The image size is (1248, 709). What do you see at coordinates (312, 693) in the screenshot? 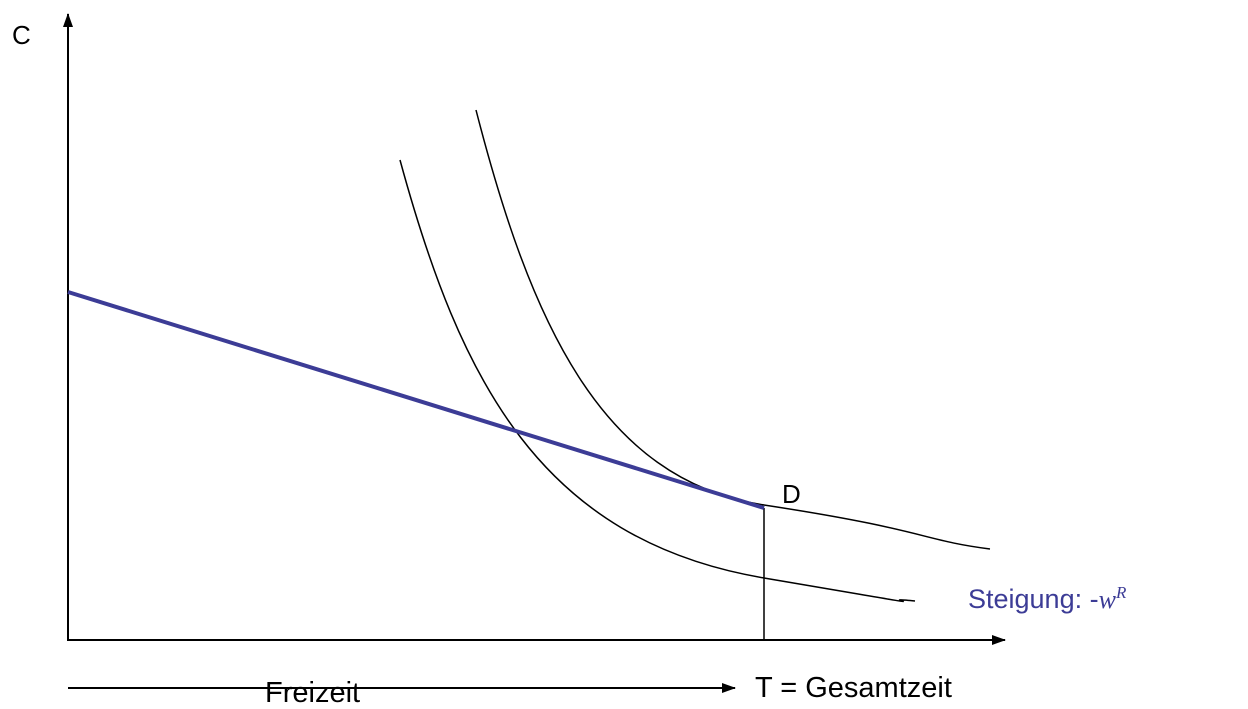
I see `x-axis-label: Freizeit` at bounding box center [312, 693].